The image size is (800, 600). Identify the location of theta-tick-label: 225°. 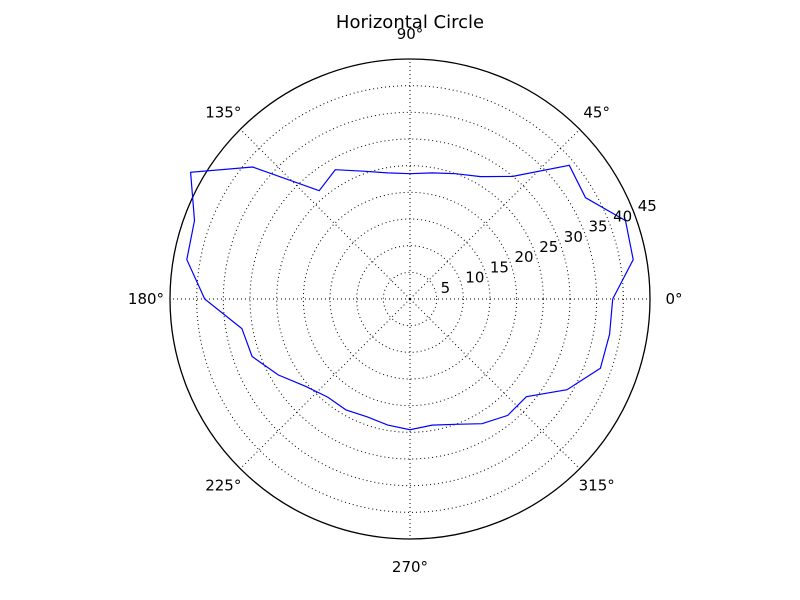
(223, 486).